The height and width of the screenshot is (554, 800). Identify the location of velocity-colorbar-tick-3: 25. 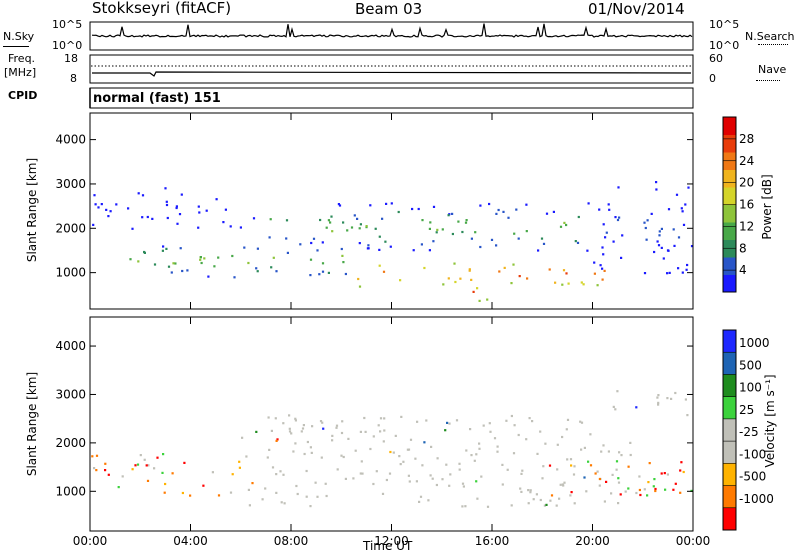
(746, 410).